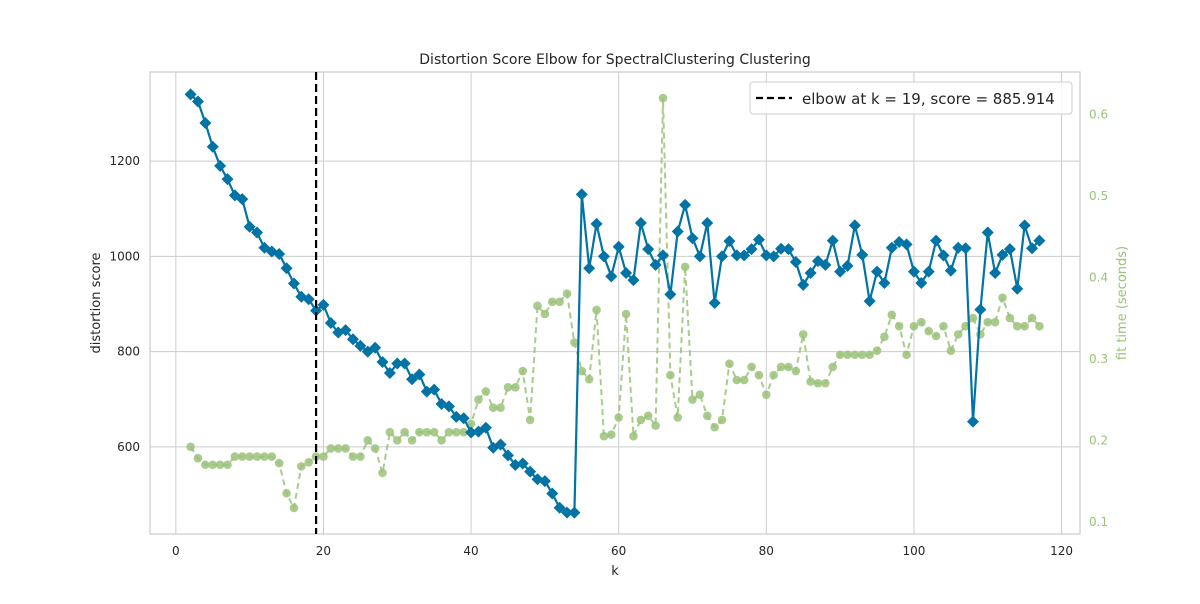 Image resolution: width=1200 pixels, height=604 pixels. I want to click on y-axis-label: distortion score, so click(96, 303).